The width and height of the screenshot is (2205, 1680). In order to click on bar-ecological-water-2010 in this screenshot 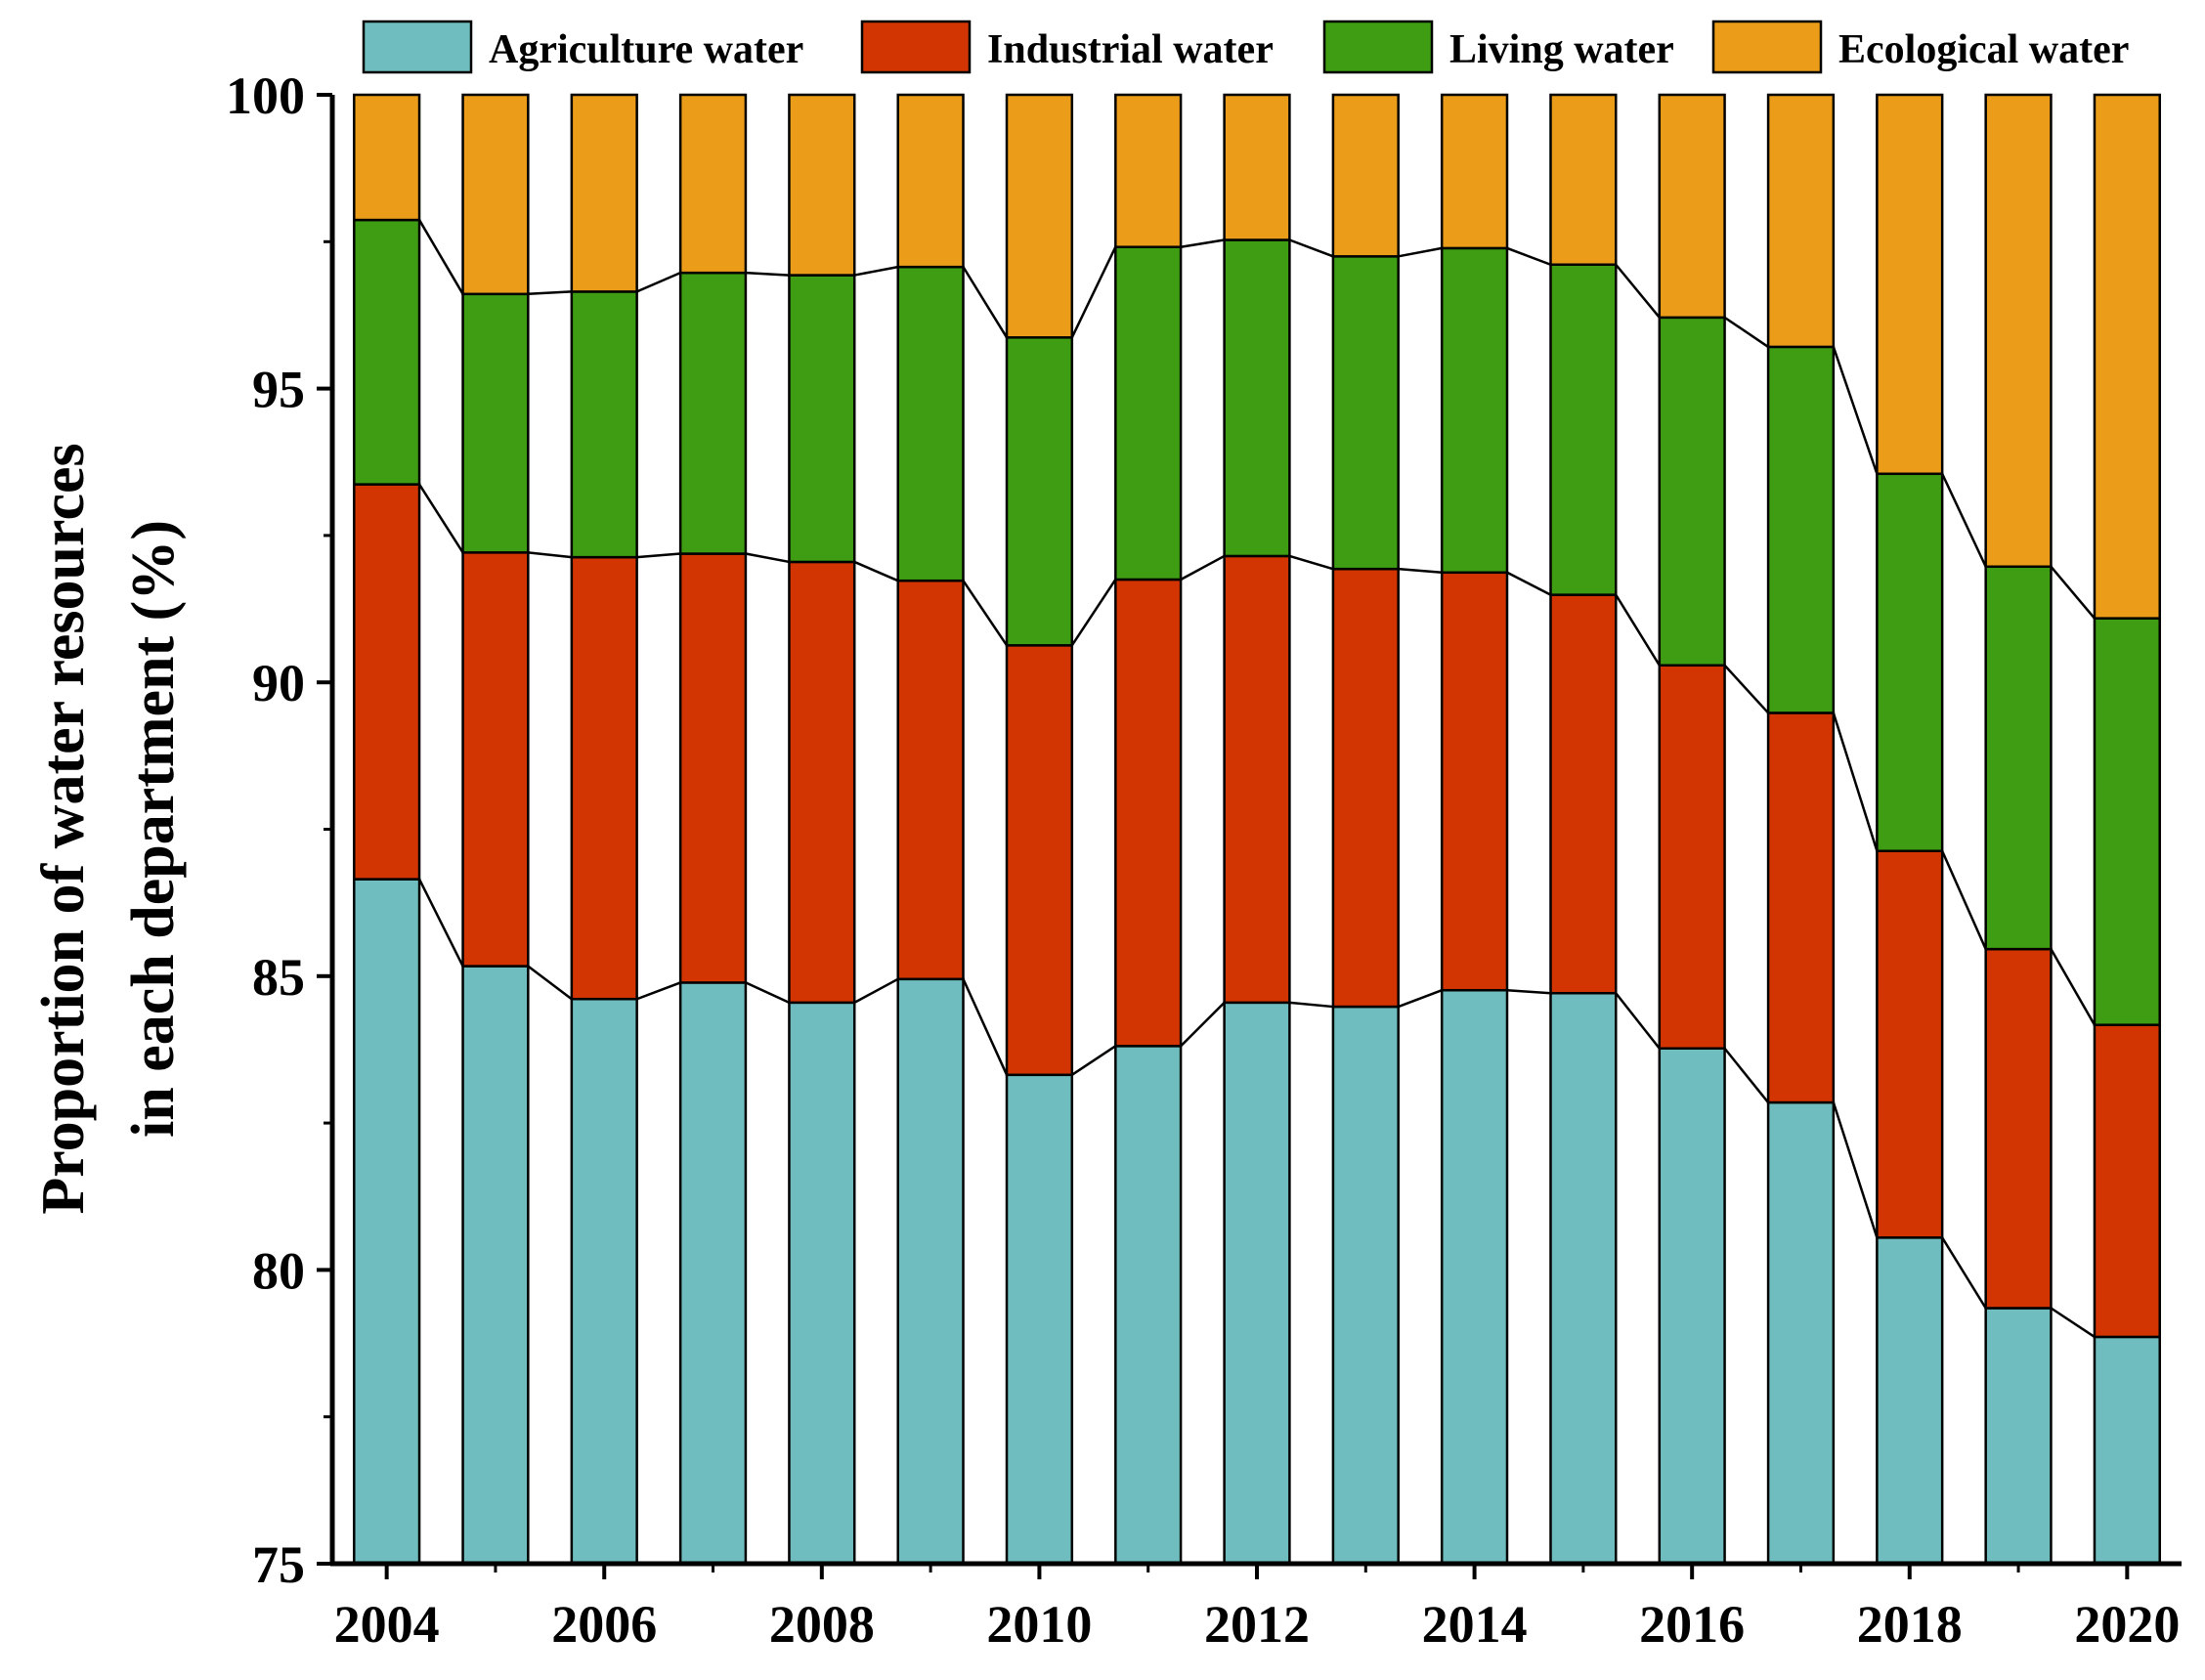, I will do `click(1039, 216)`.